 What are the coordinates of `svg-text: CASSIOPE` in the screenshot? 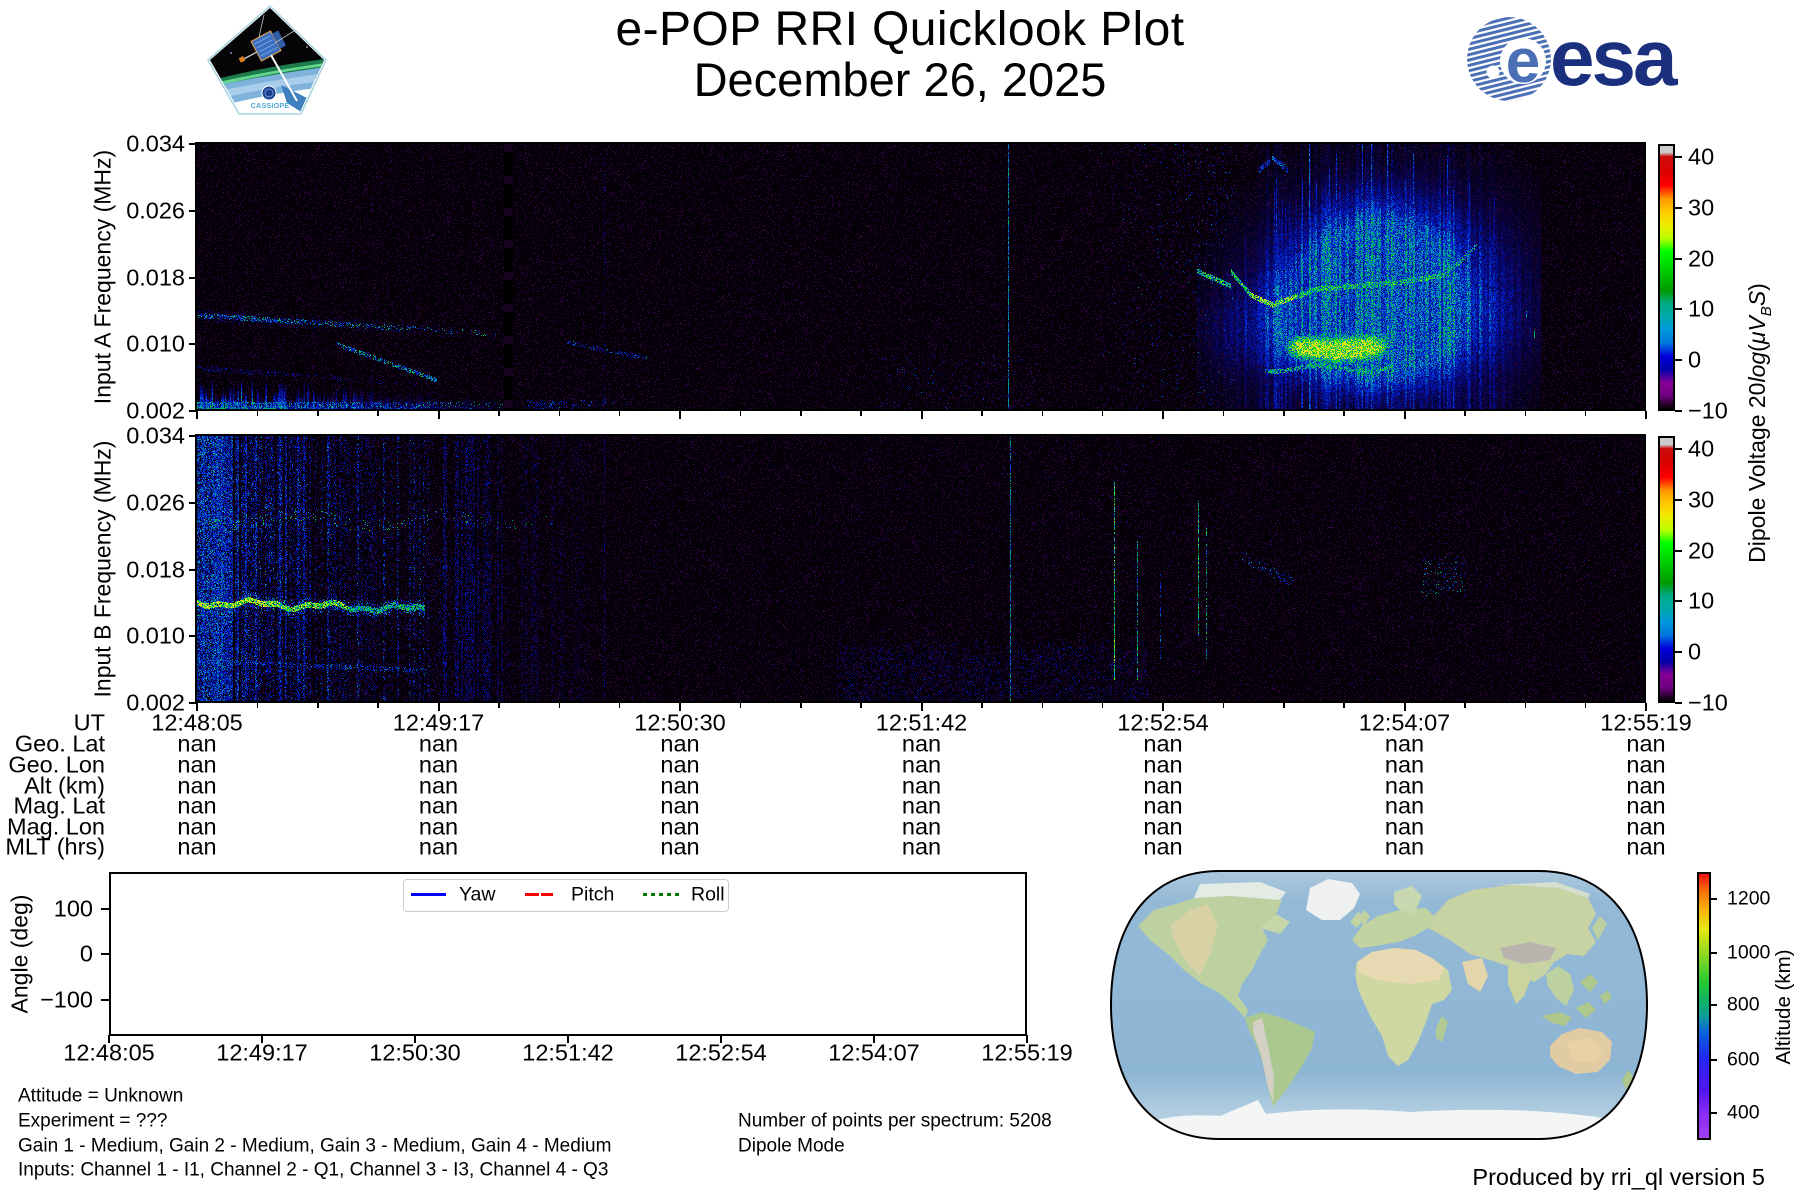 It's located at (270, 105).